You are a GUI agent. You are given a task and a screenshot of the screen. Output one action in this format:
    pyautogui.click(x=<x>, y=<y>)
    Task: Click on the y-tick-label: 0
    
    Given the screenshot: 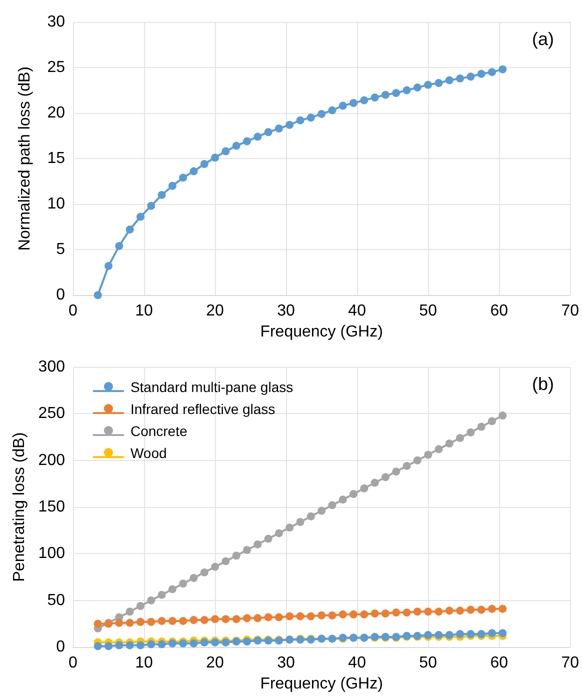 What is the action you would take?
    pyautogui.click(x=61, y=647)
    